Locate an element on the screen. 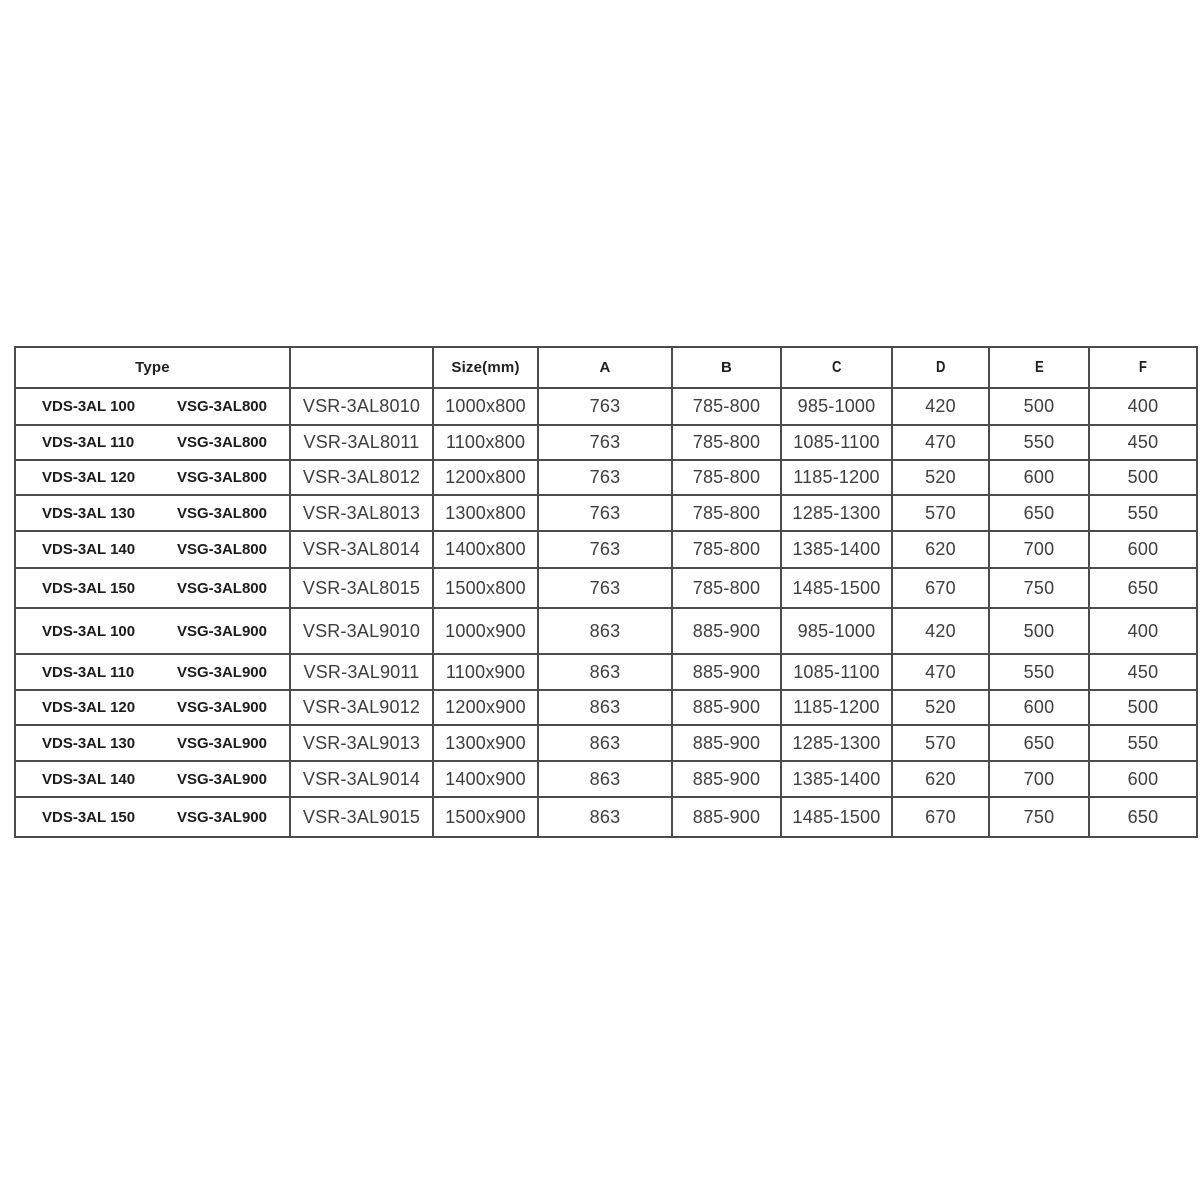 This screenshot has width=1200, height=1200. col-header-b-label: B is located at coordinates (726, 367).